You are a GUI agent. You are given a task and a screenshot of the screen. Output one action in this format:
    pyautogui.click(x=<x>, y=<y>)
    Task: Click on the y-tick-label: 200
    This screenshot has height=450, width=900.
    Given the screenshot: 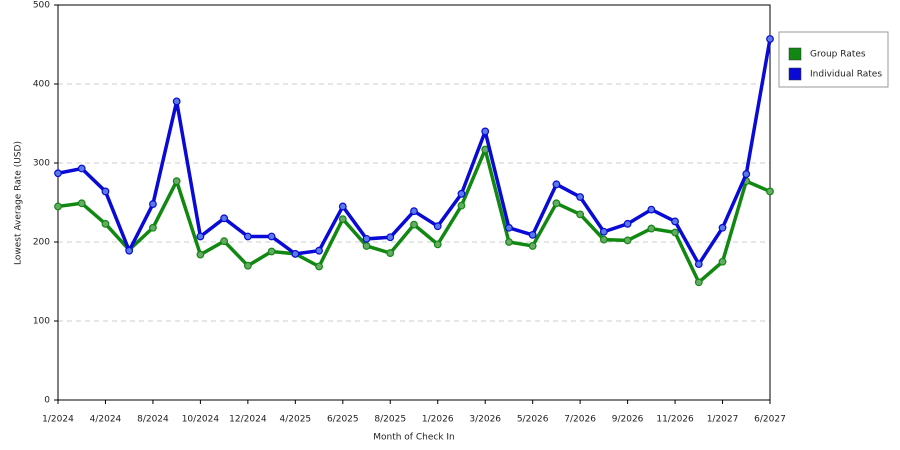 What is the action you would take?
    pyautogui.click(x=41, y=243)
    